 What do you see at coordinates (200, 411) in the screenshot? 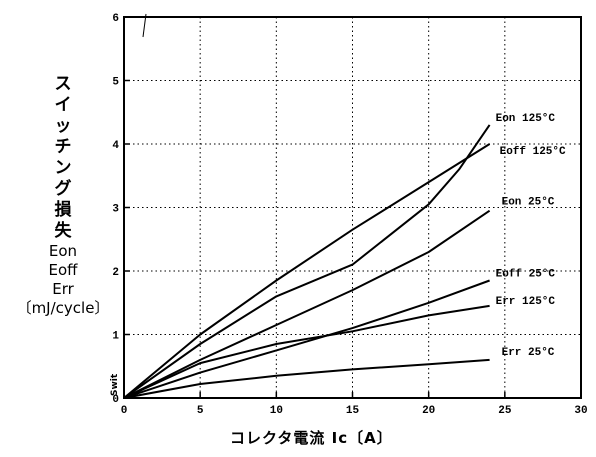
I see `x-tick-label: 5` at bounding box center [200, 411].